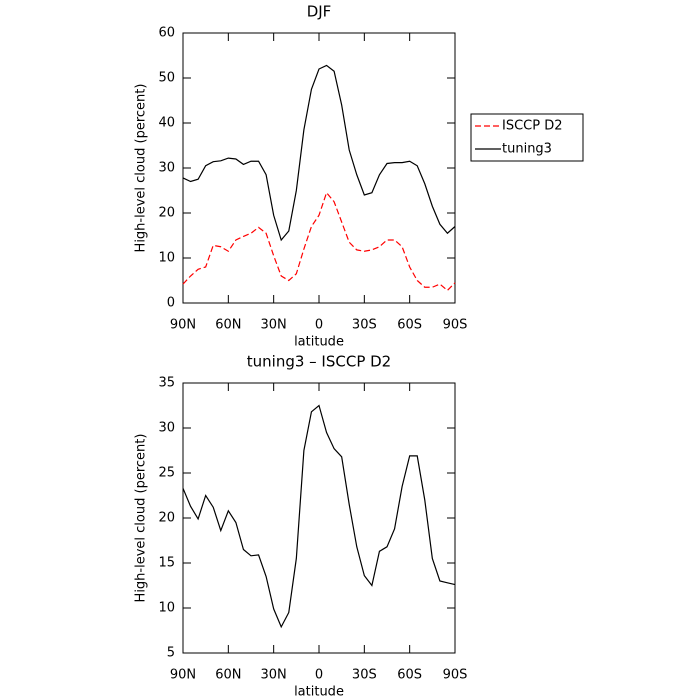 The width and height of the screenshot is (700, 700). What do you see at coordinates (166, 473) in the screenshot?
I see `y-tick-label: 25` at bounding box center [166, 473].